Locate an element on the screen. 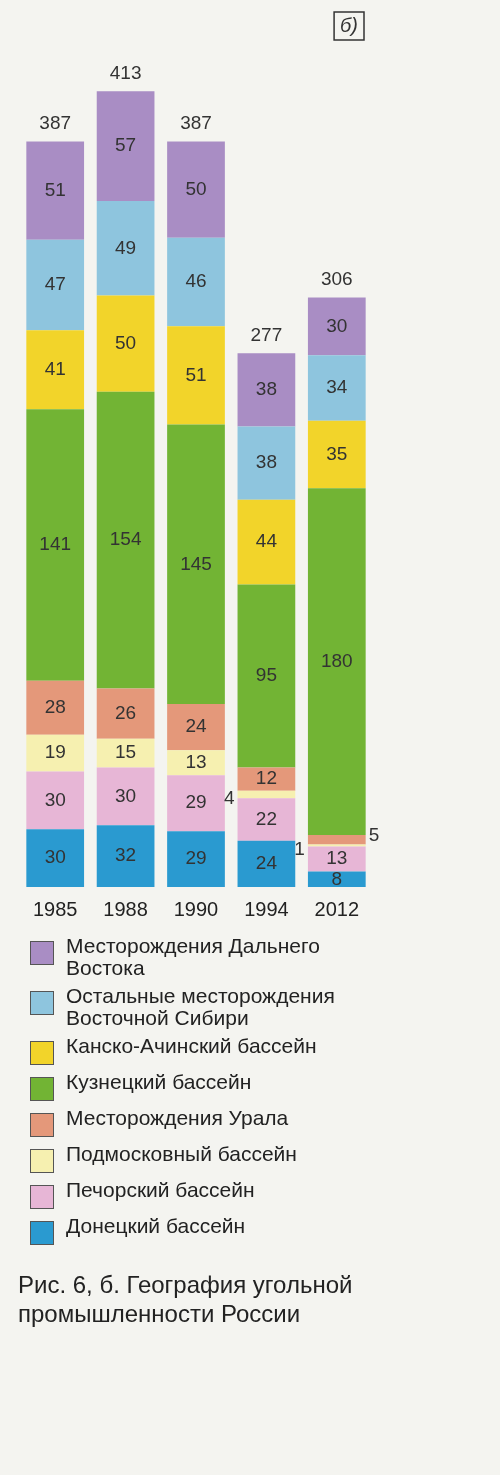 The height and width of the screenshot is (1475, 500). x-tick-label: 1990 is located at coordinates (196, 908).